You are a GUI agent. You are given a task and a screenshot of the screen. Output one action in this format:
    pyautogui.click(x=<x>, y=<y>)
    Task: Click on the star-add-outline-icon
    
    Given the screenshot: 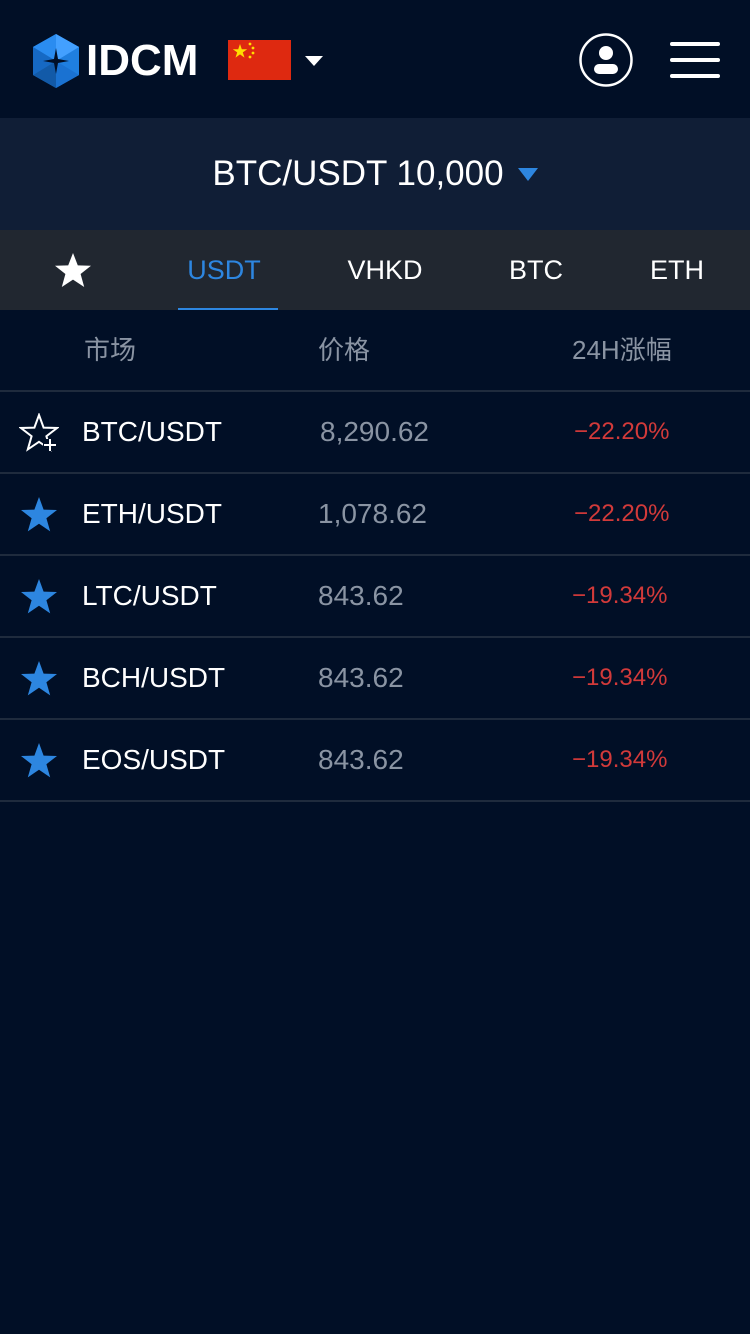 What is the action you would take?
    pyautogui.click(x=39, y=433)
    